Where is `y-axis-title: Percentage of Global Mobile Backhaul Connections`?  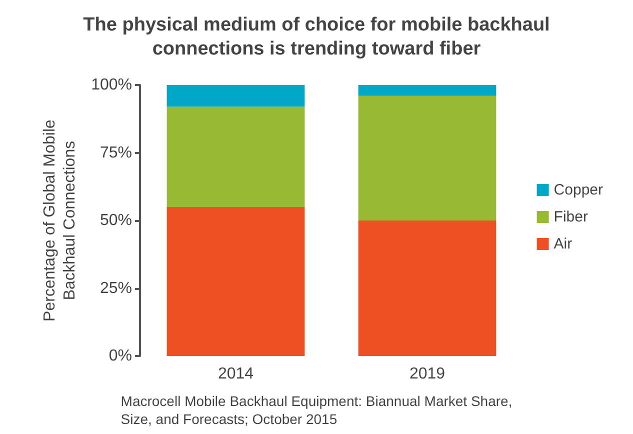 y-axis-title: Percentage of Global Mobile Backhaul Connections is located at coordinates (60, 220).